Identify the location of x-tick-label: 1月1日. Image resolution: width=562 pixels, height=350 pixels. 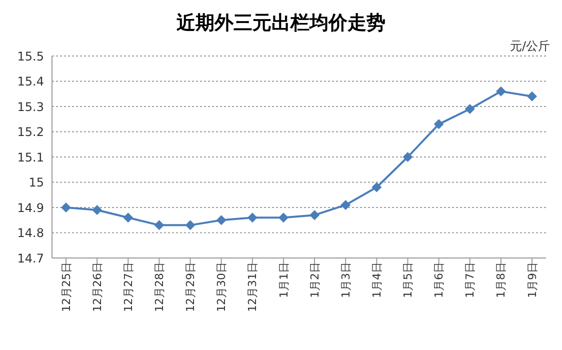
(283, 280).